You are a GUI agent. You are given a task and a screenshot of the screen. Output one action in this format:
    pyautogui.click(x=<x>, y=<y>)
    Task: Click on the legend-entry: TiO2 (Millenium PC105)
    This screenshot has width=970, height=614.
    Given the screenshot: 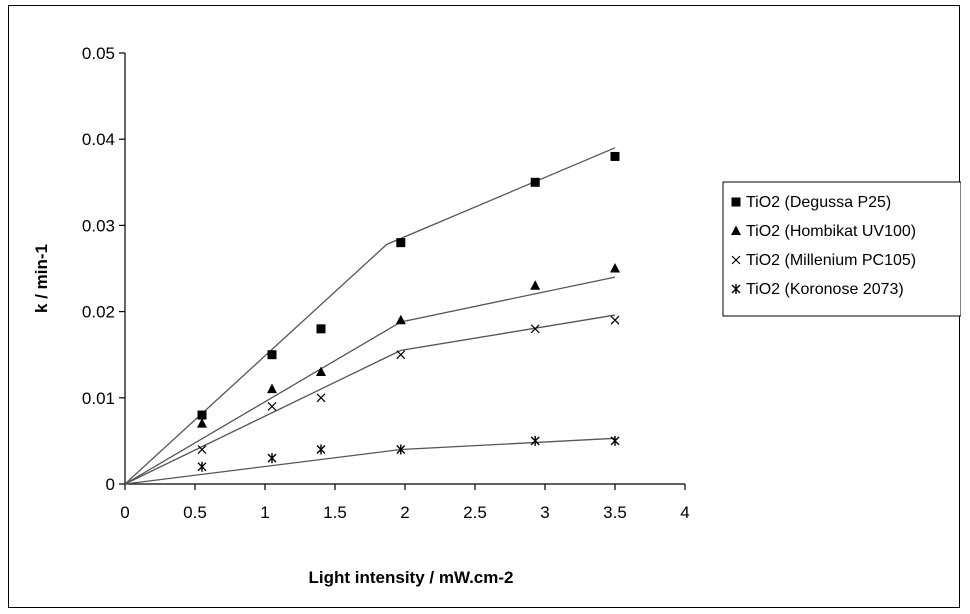 What is the action you would take?
    pyautogui.click(x=831, y=260)
    